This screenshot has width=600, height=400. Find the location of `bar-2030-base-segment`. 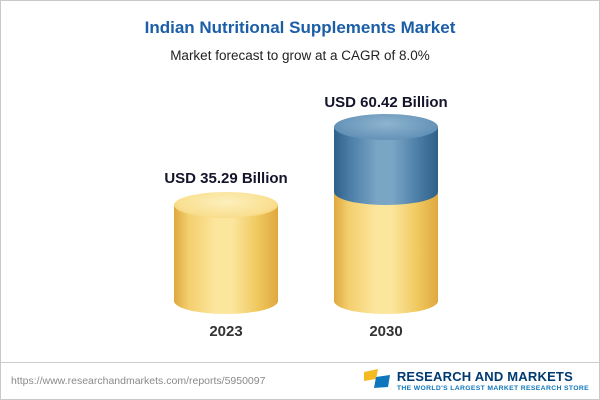

bar-2030-base-segment is located at coordinates (386, 253).